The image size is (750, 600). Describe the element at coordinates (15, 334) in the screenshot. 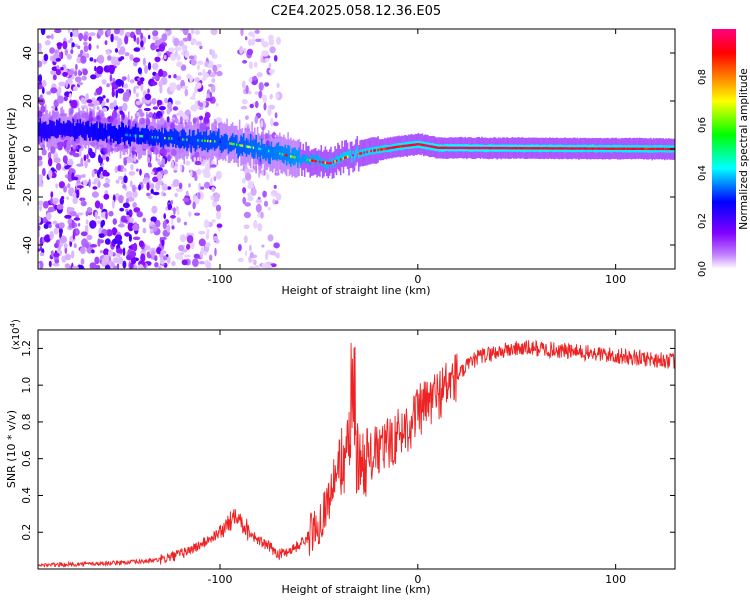

I see `snr-y-multiplier: (x104)` at that location.